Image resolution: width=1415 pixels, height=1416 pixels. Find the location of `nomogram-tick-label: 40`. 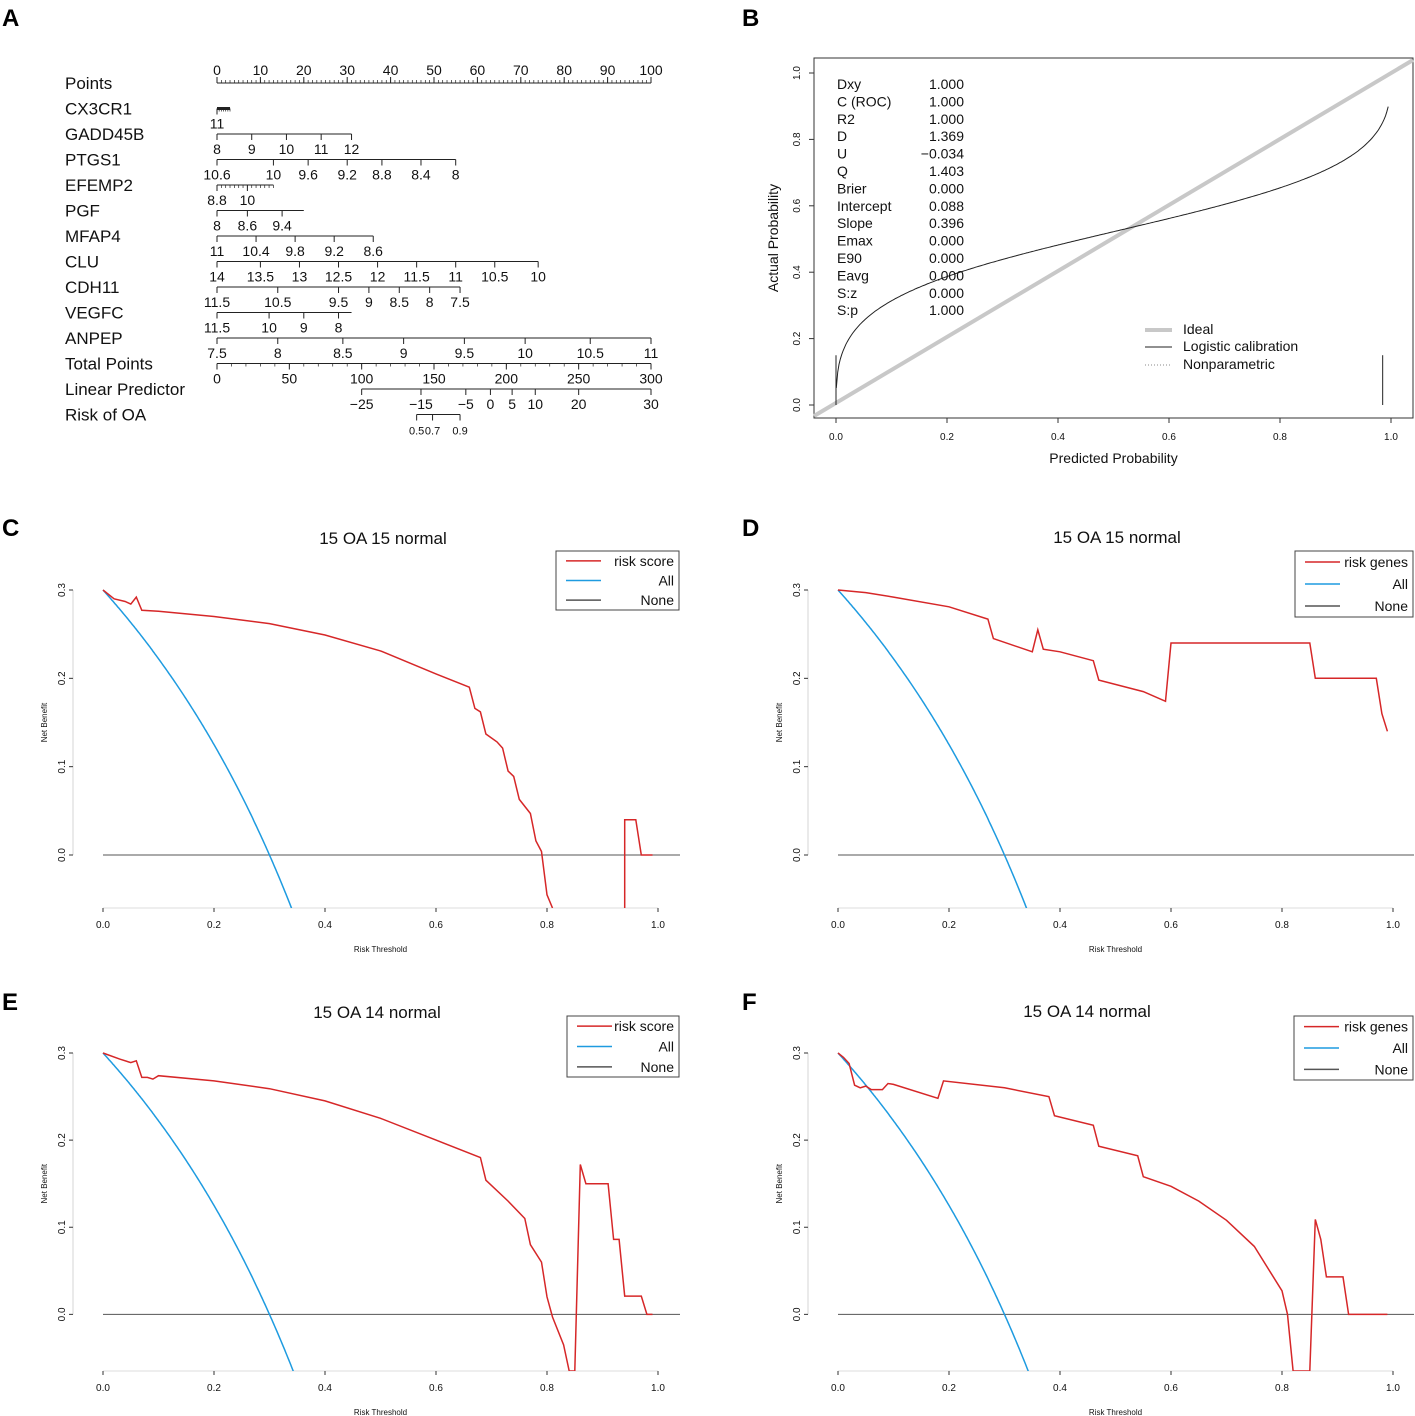

nomogram-tick-label: 40 is located at coordinates (391, 70).